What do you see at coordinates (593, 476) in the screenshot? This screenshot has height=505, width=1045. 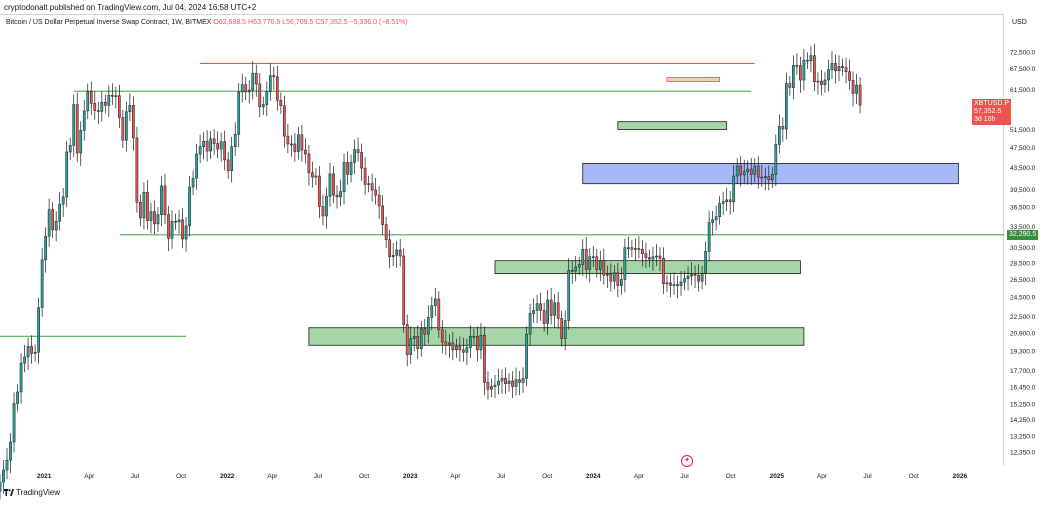 I see `x-tick-label: 2024` at bounding box center [593, 476].